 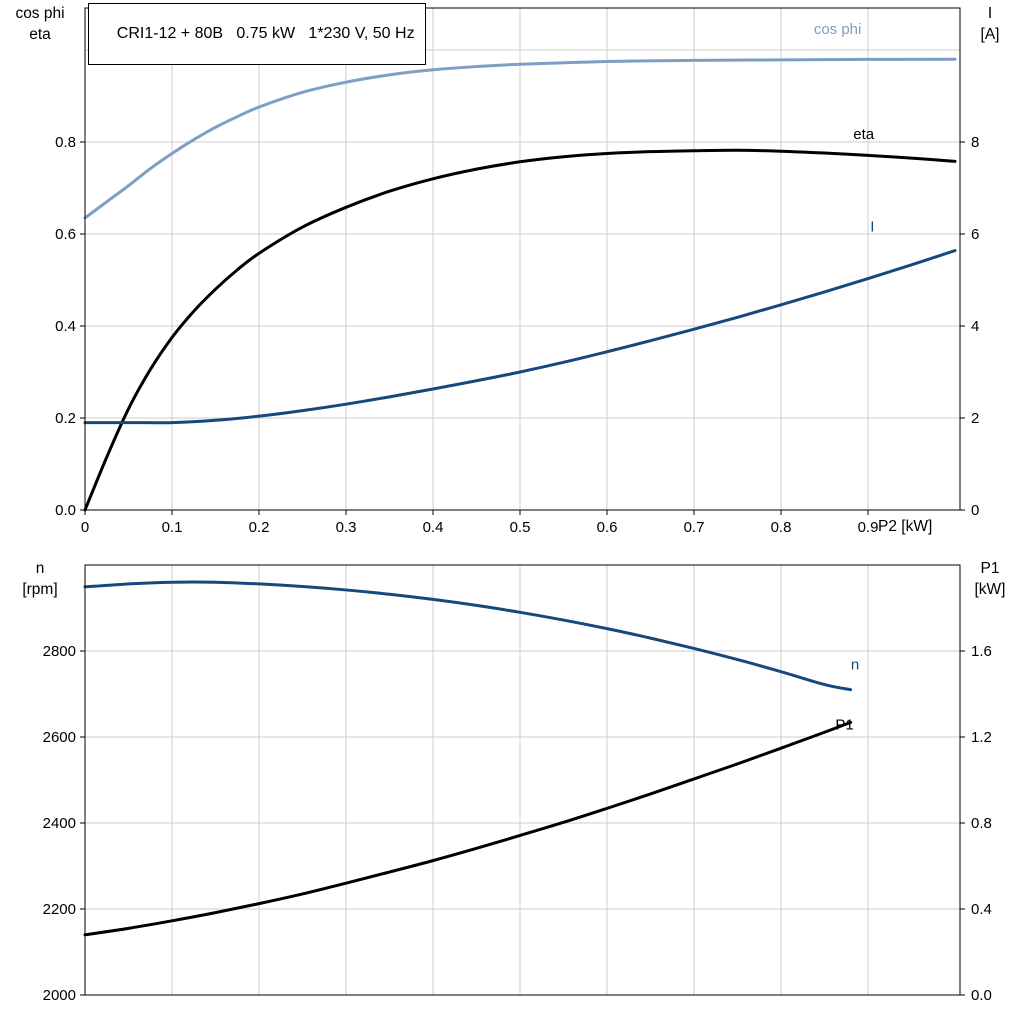 What do you see at coordinates (990, 13) in the screenshot?
I see `axis-title-line: I` at bounding box center [990, 13].